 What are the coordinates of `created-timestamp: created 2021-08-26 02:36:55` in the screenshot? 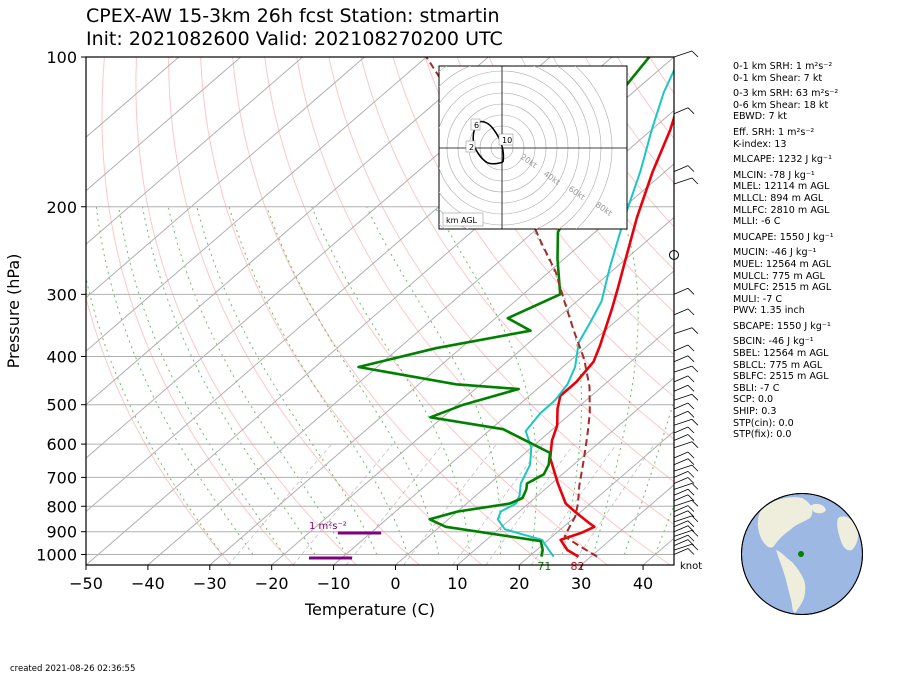 It's located at (73, 669).